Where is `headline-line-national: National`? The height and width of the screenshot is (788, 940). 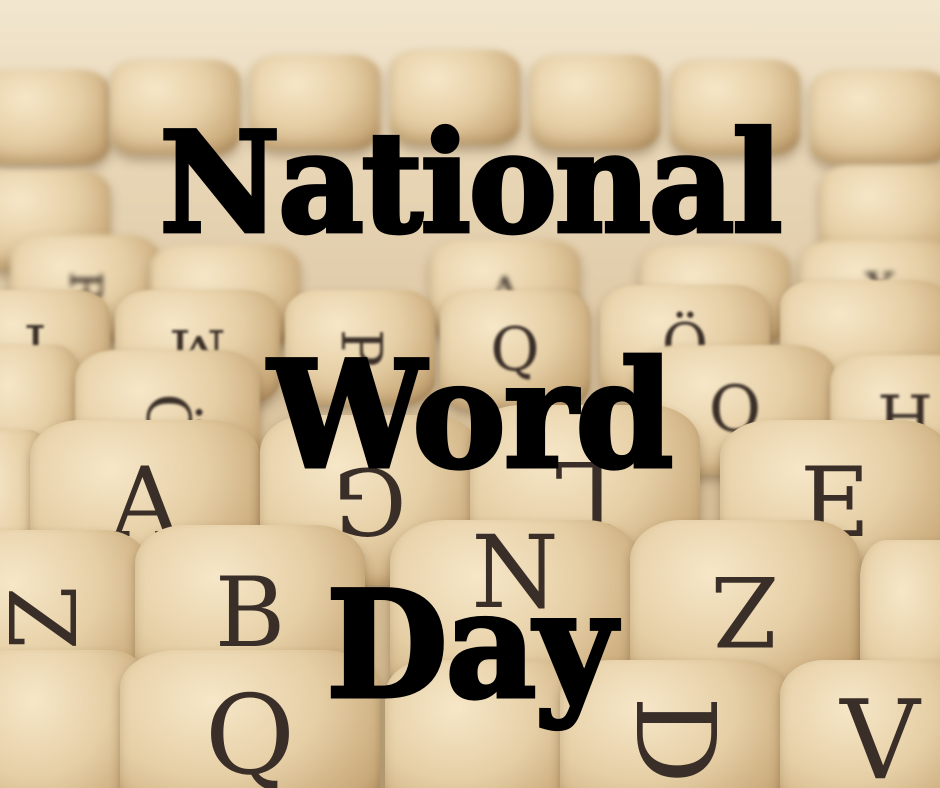 headline-line-national: National is located at coordinates (471, 183).